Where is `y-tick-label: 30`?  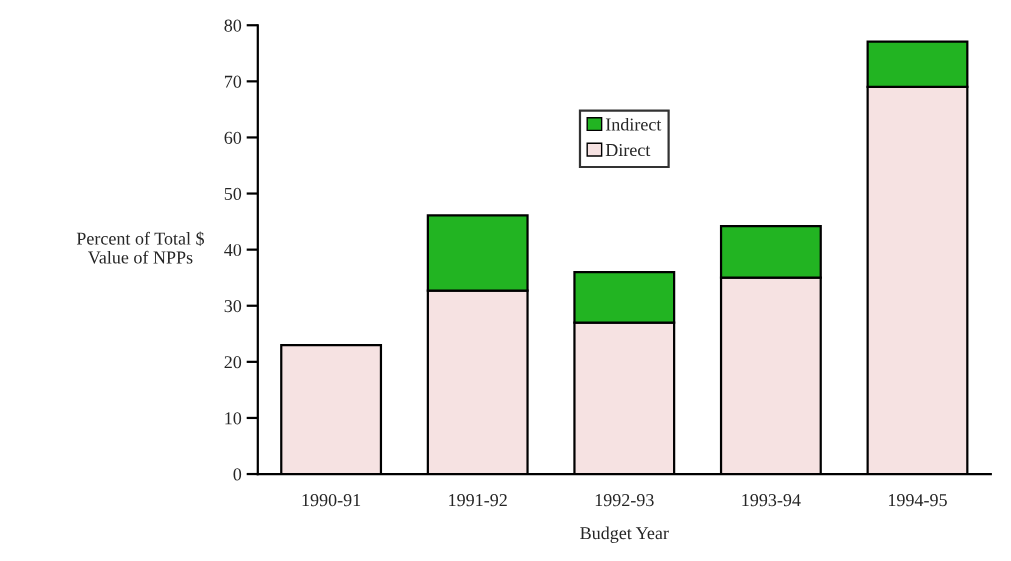
y-tick-label: 30 is located at coordinates (233, 306).